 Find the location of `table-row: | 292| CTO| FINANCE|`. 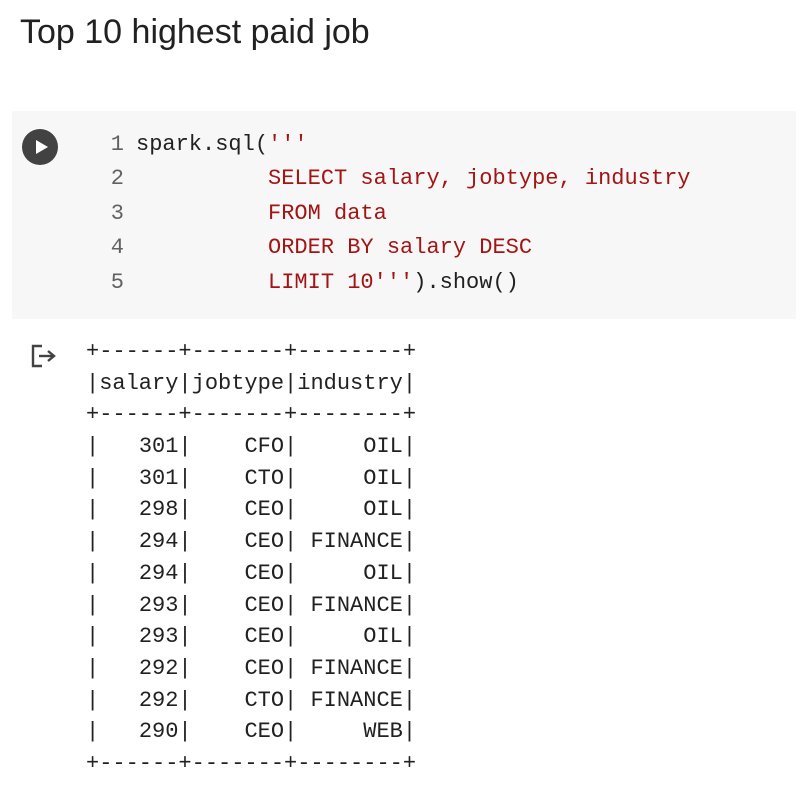

table-row: | 292| CTO| FINANCE| is located at coordinates (251, 701).